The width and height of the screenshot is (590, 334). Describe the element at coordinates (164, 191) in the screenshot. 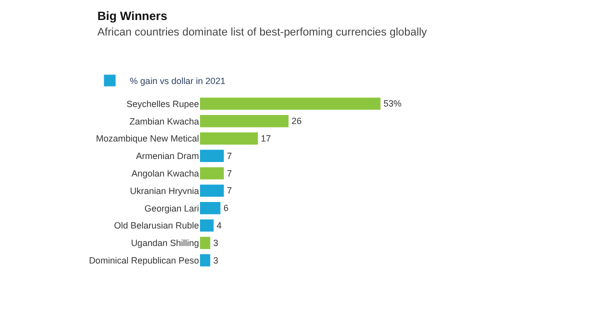

I see `y-tick-label: Ukranian Hryvnia` at that location.